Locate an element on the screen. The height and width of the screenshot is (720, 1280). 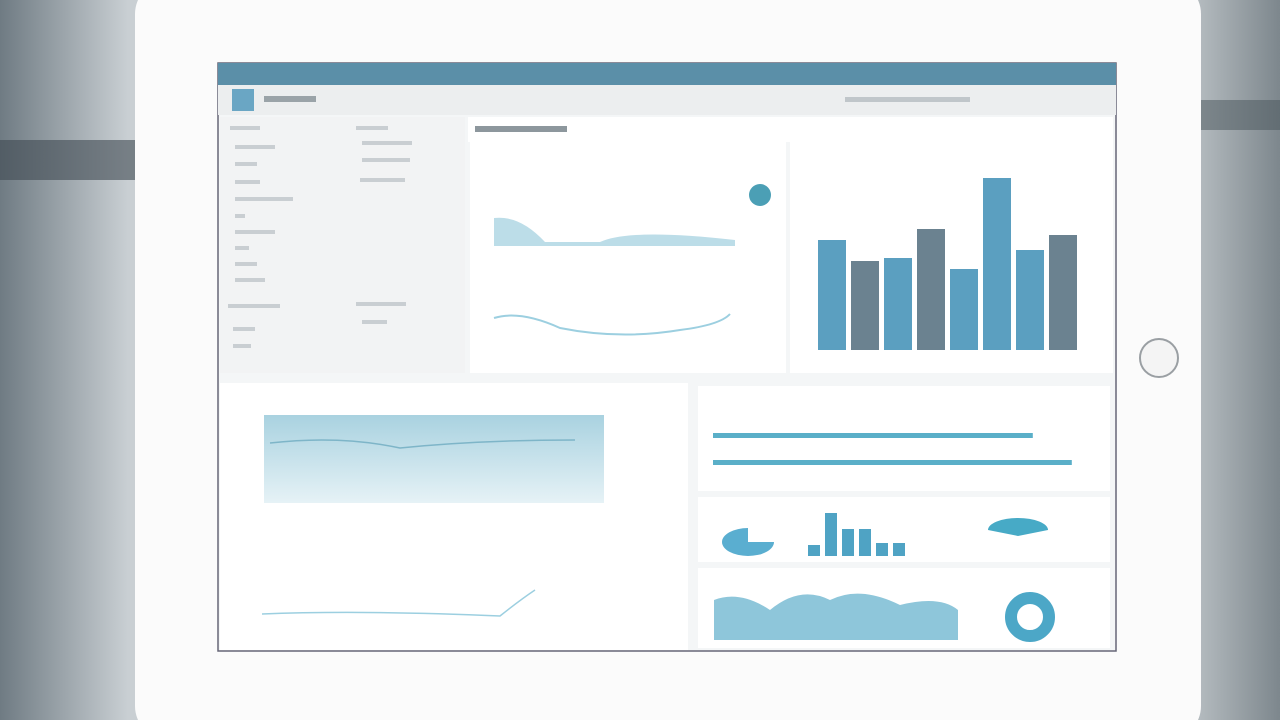
toolbar is located at coordinates (667, 100).